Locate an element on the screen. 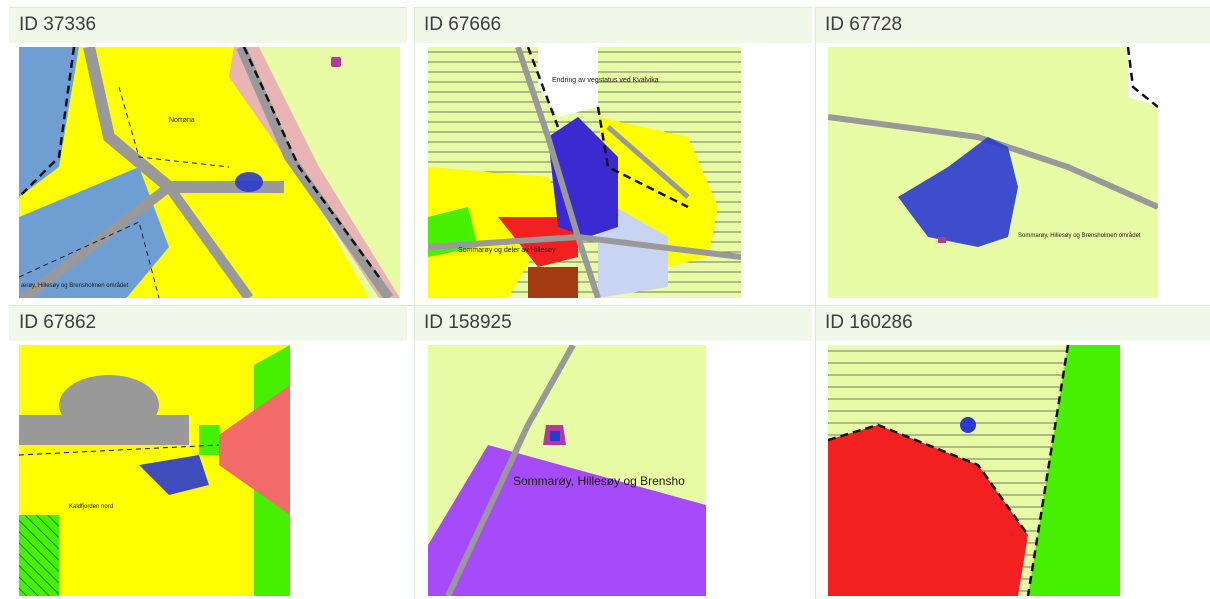  map-label: Sommarøy og deler av Hillesøy is located at coordinates (507, 250).